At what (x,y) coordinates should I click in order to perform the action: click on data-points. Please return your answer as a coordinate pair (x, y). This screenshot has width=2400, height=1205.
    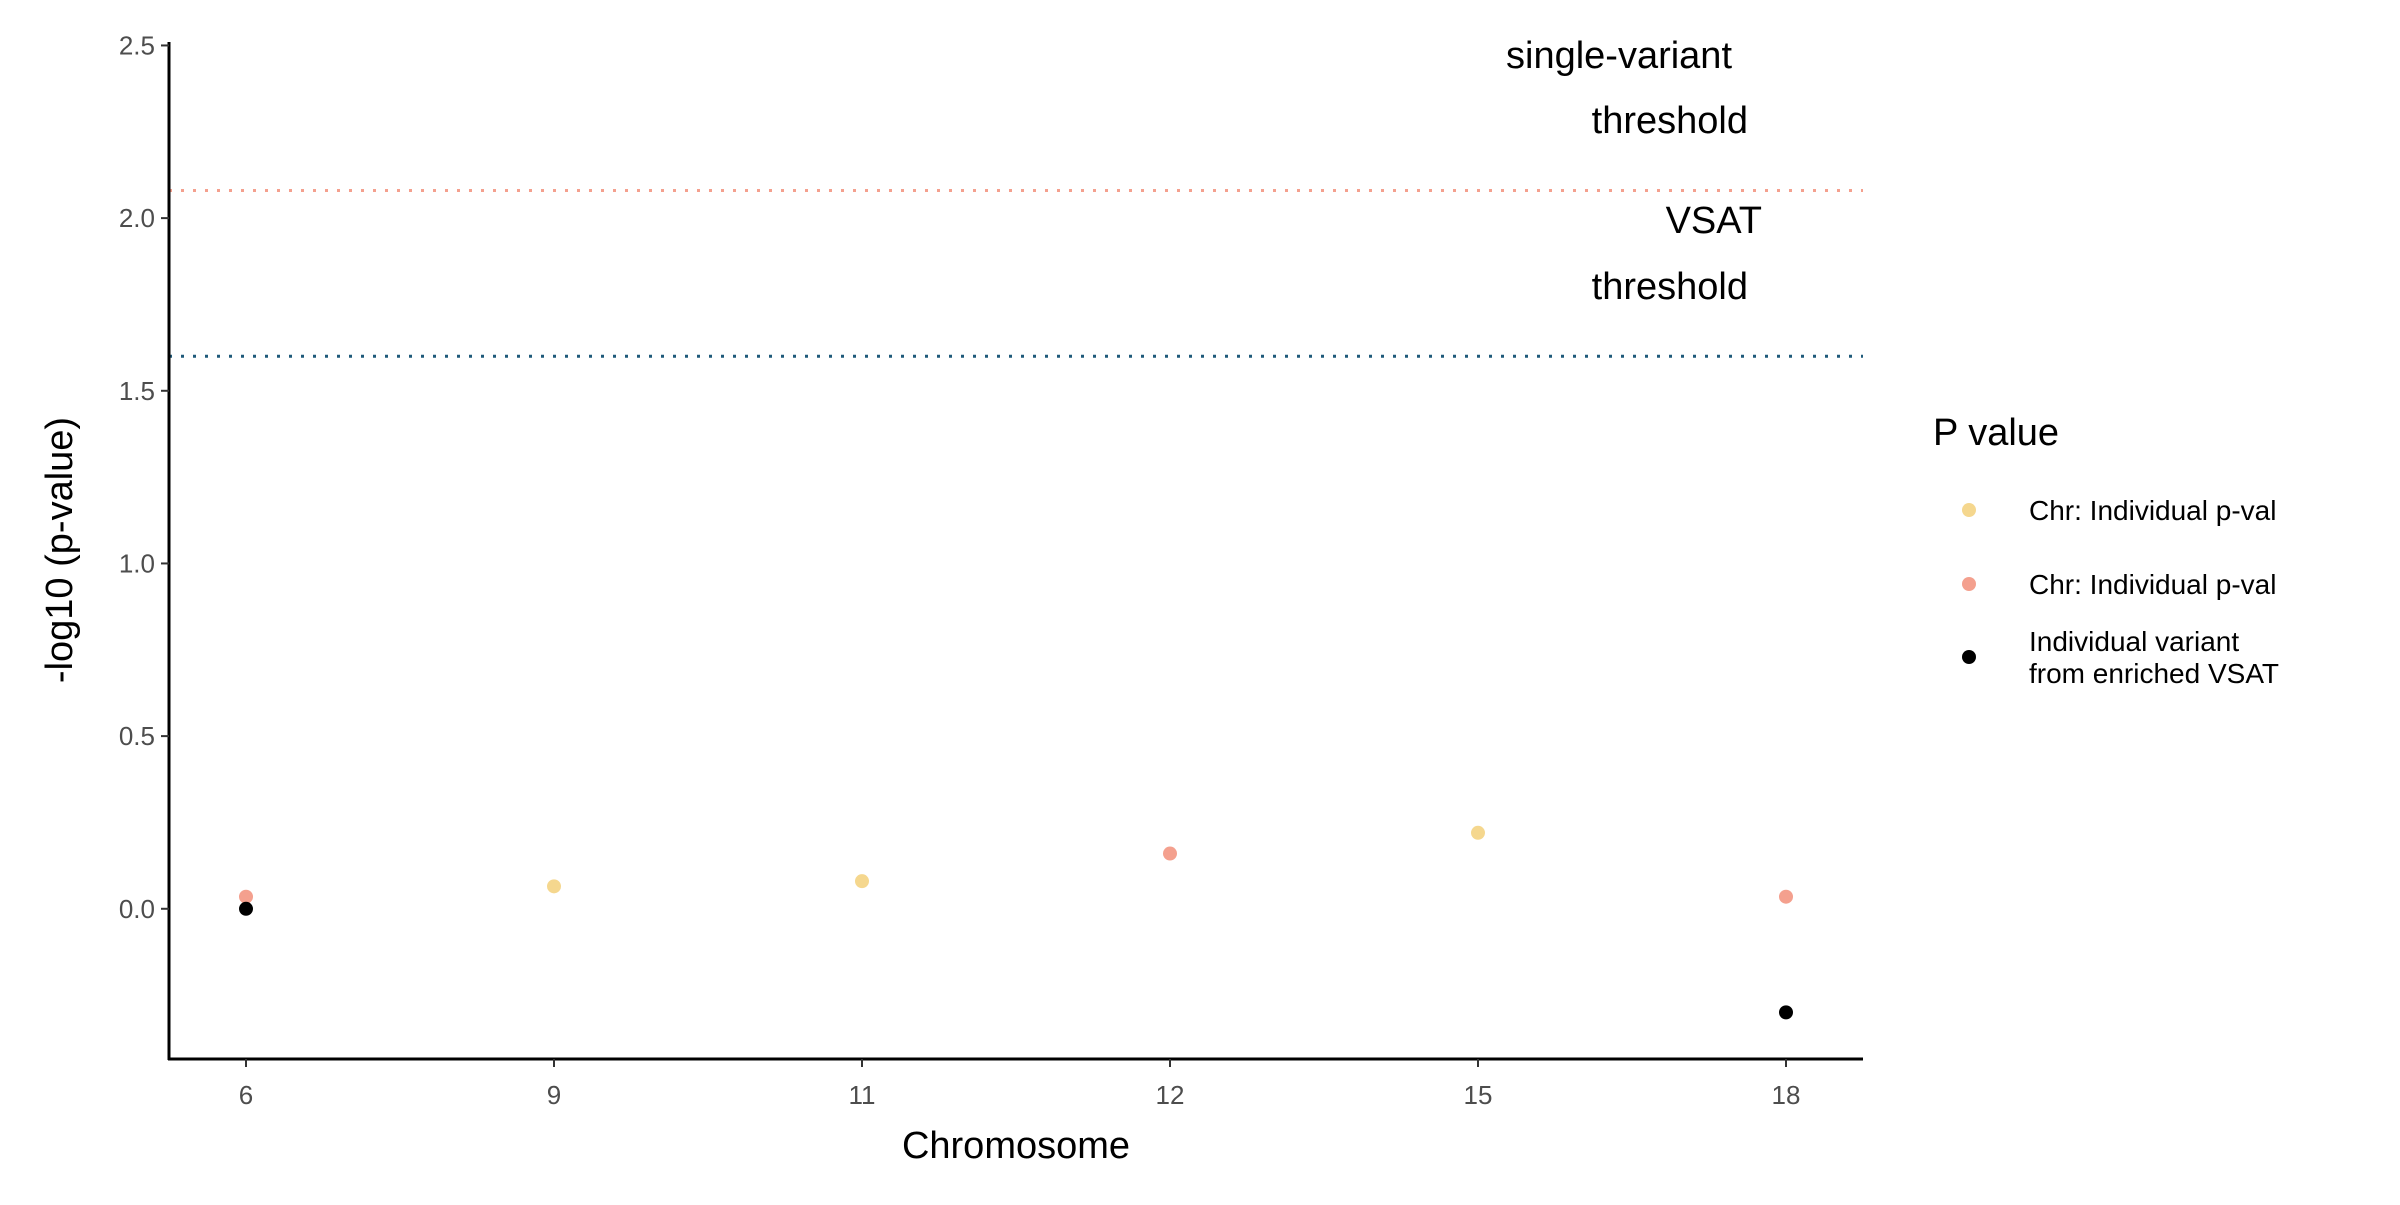
    Looking at the image, I should click on (1016, 922).